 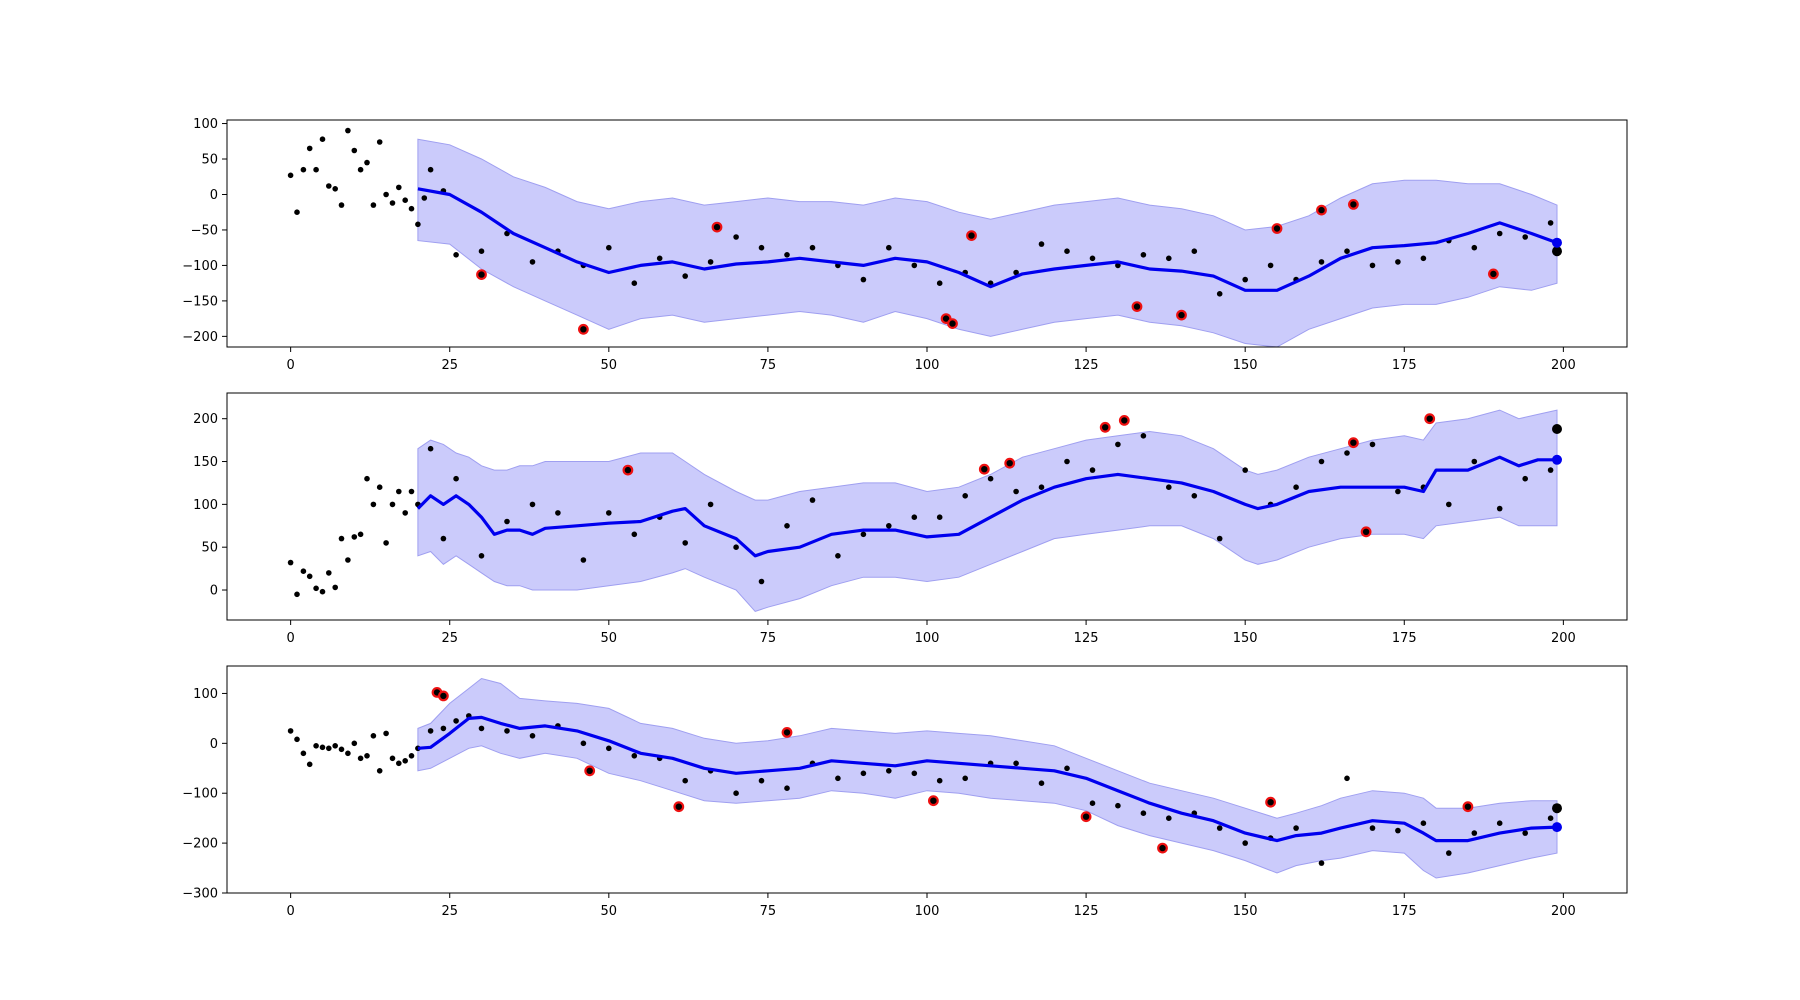 I want to click on x-tick-label: 100, so click(x=927, y=911).